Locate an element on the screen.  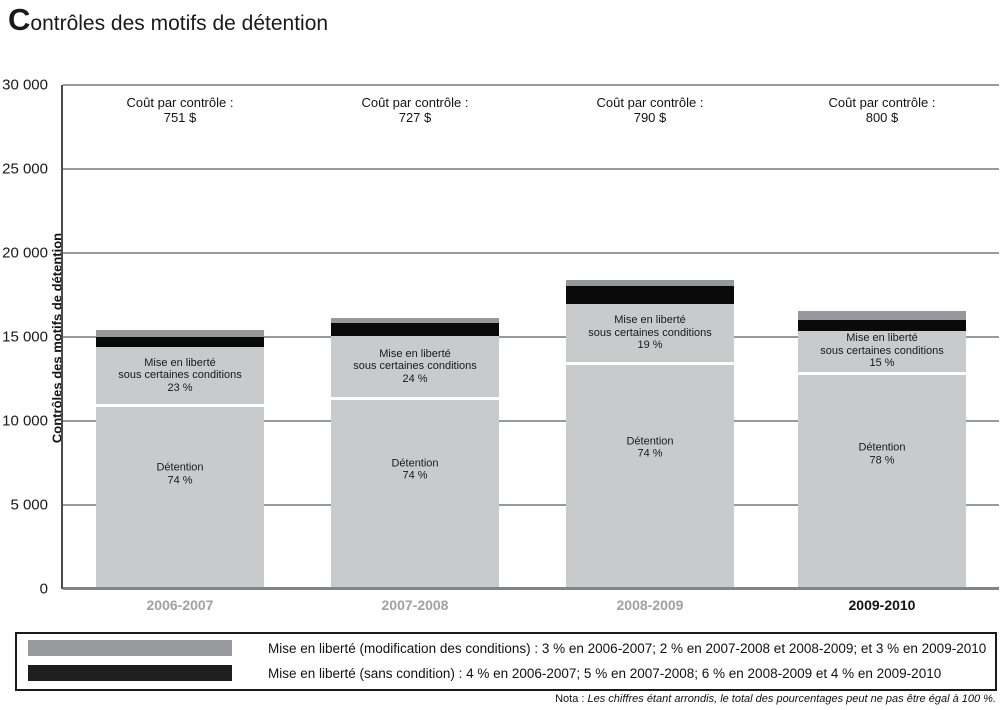
y-axis-tick-labels: 0 5 000 10 000 15 000 20 000 25 000 30 000 is located at coordinates (24, 337).